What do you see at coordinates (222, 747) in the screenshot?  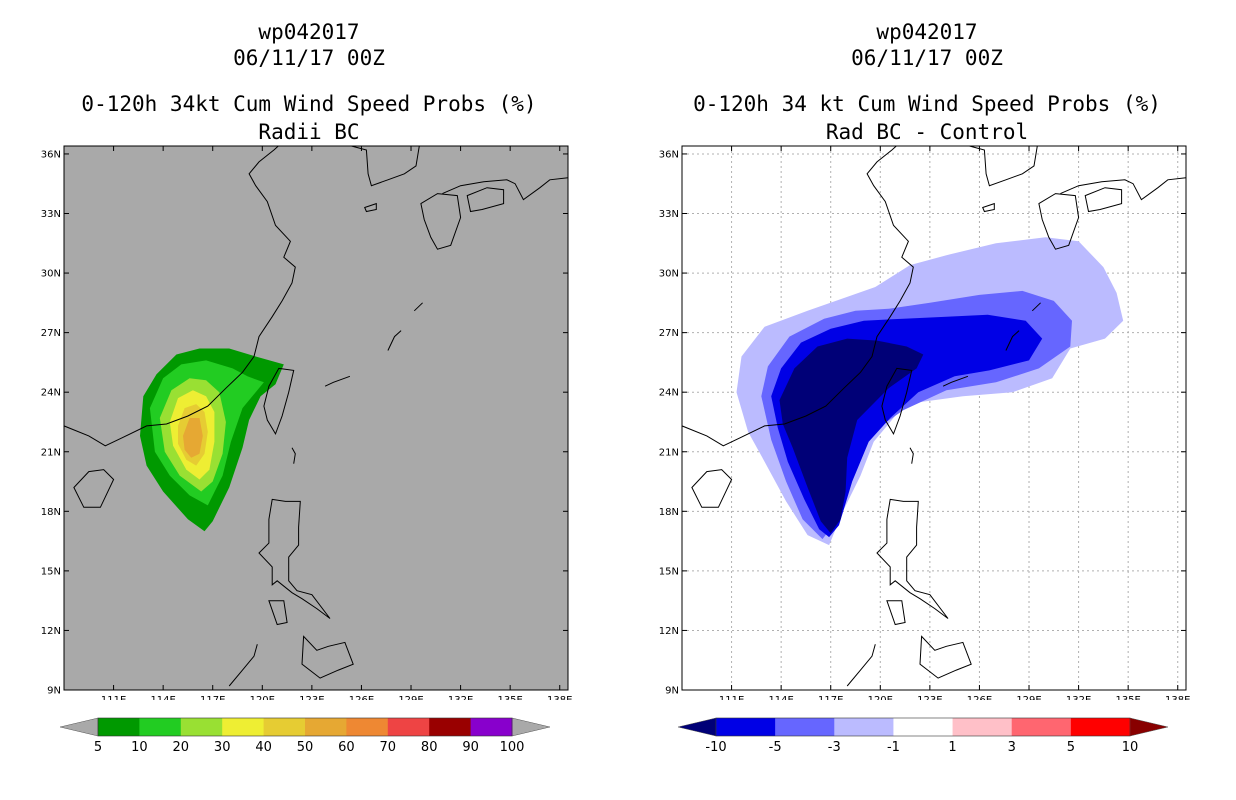 I see `colorbar-label: 30` at bounding box center [222, 747].